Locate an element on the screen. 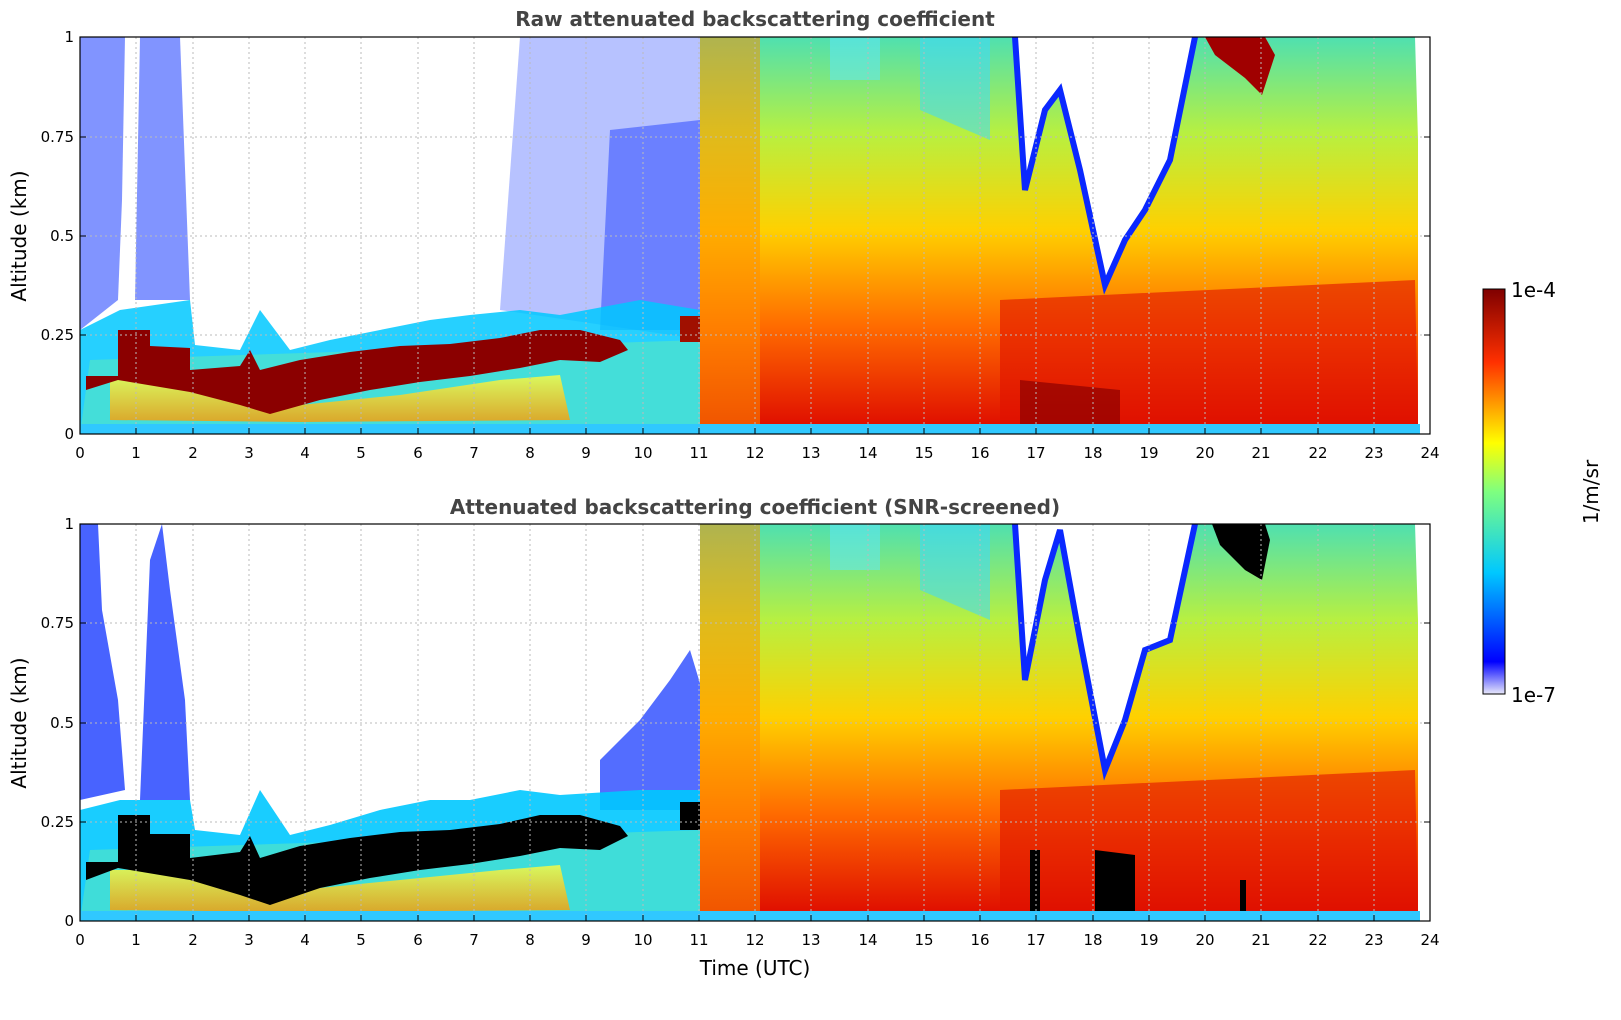 This screenshot has height=1020, width=1621. panel-screened-xticklabels: 0 1 2 3 4 5 6 7 8 9 10 11 12 13 14 15 16 17 18 19 20 21 22 23 24 is located at coordinates (757, 940).